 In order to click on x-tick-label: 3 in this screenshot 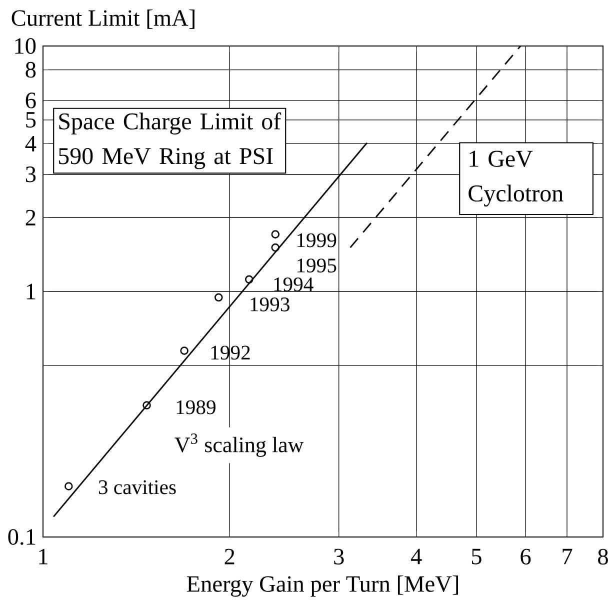, I will do `click(339, 556)`.